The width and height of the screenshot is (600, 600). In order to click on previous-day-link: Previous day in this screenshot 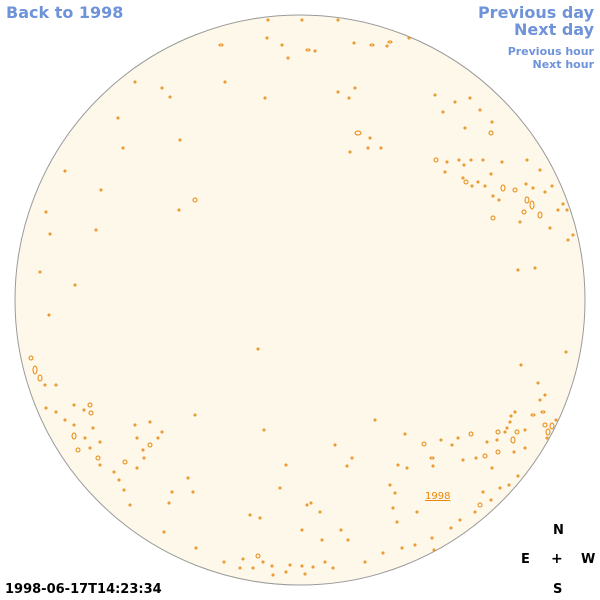, I will do `click(535, 12)`.